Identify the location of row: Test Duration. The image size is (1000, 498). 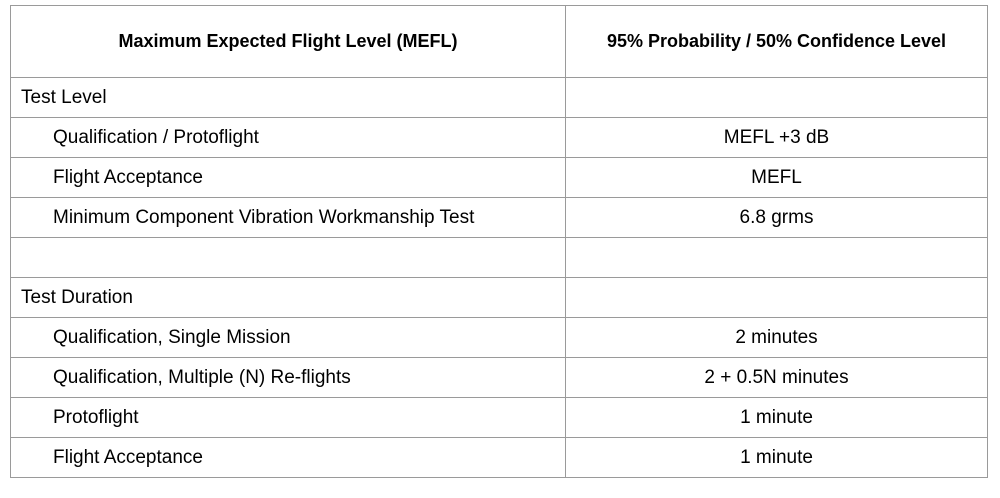
(499, 297).